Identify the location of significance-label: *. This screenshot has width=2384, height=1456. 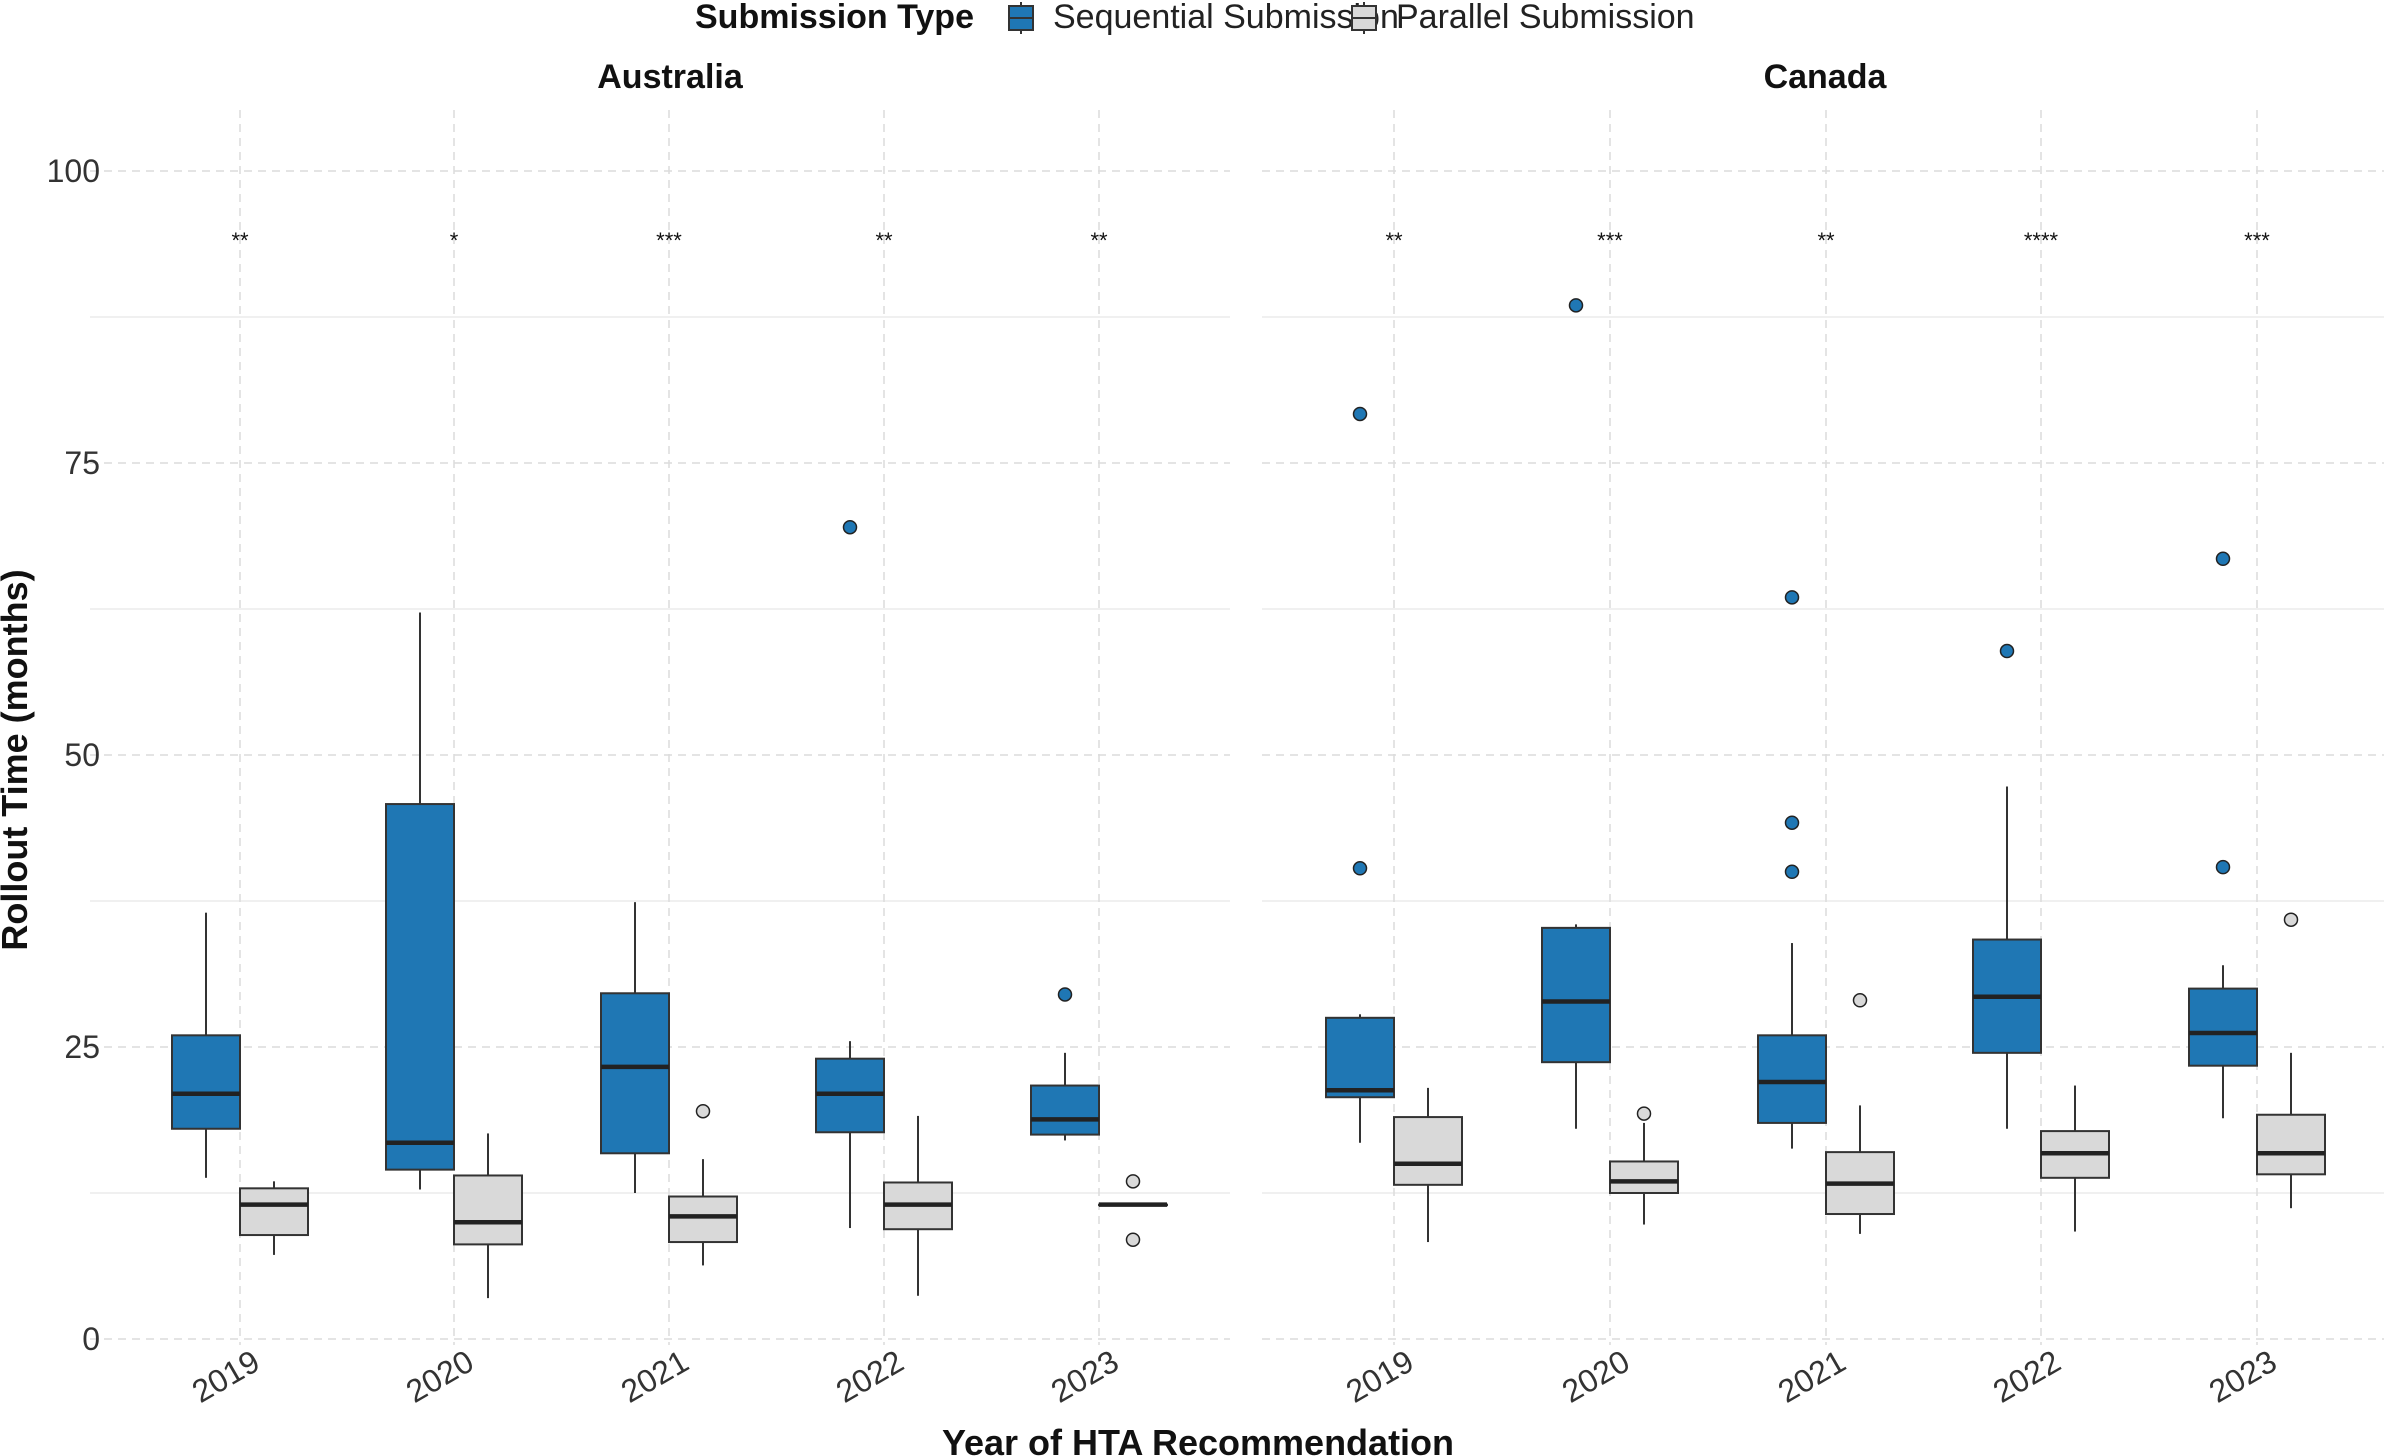
(454, 240).